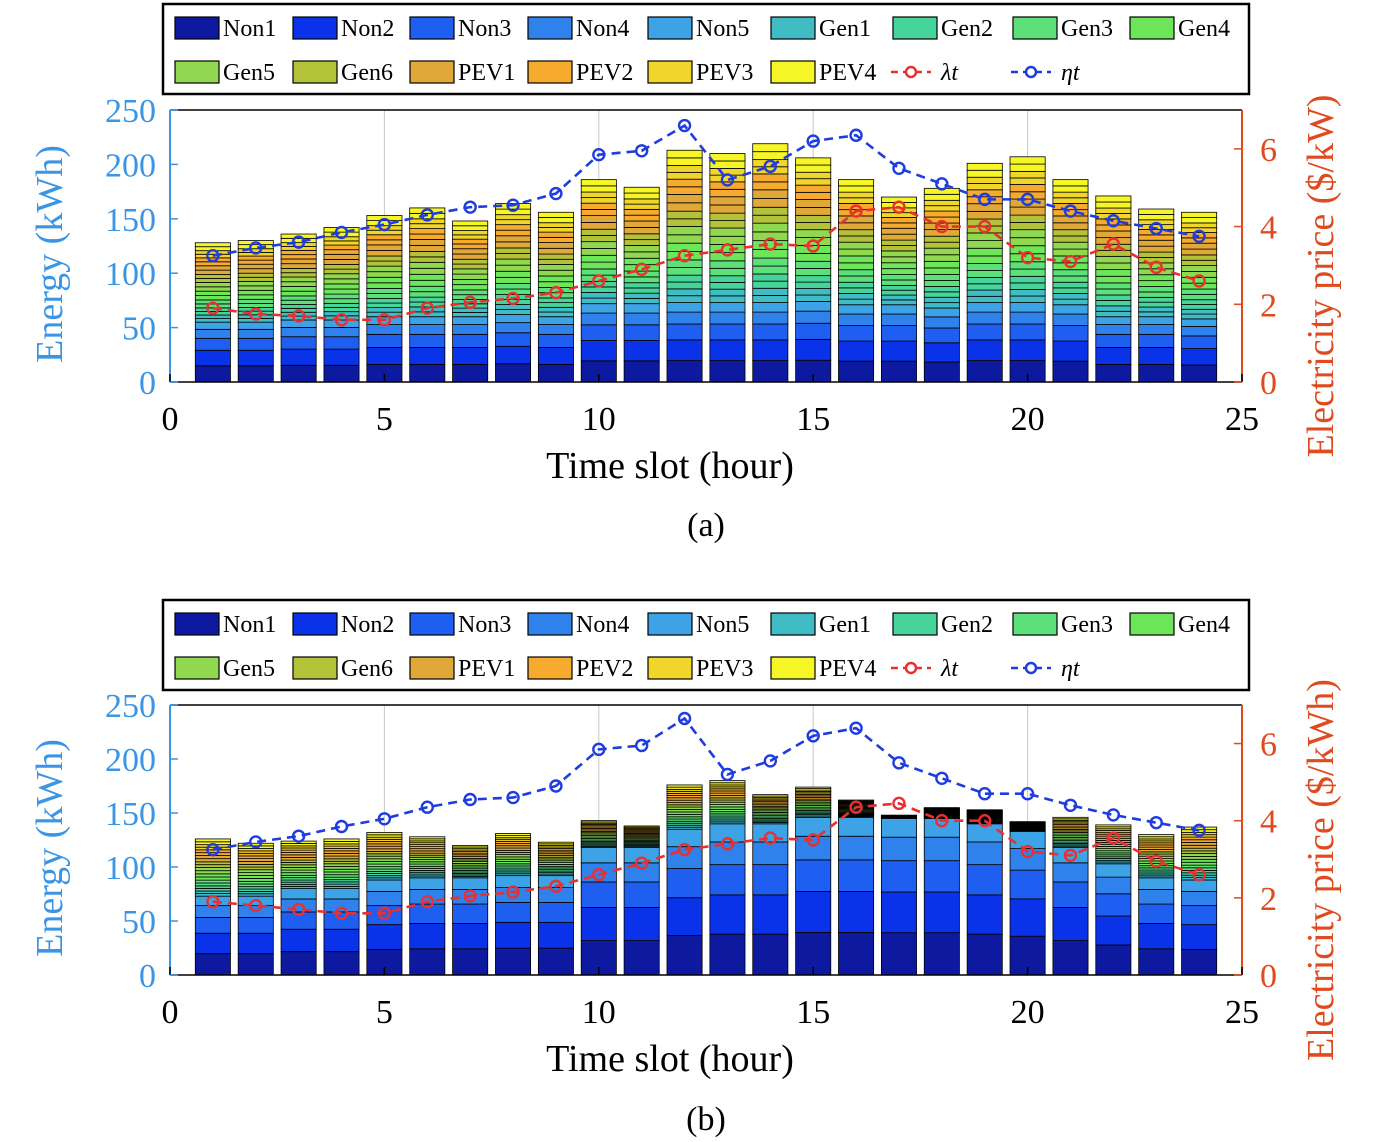 This screenshot has height=1142, width=1386. What do you see at coordinates (486, 669) in the screenshot?
I see `legend-label: PEV1` at bounding box center [486, 669].